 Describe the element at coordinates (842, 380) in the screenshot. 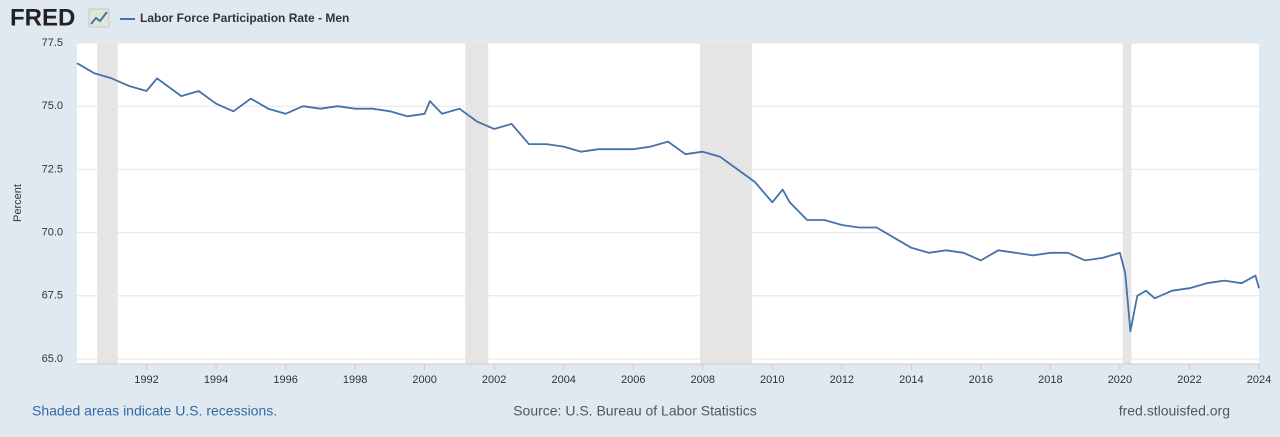

I see `x-tick-label: 2012` at that location.